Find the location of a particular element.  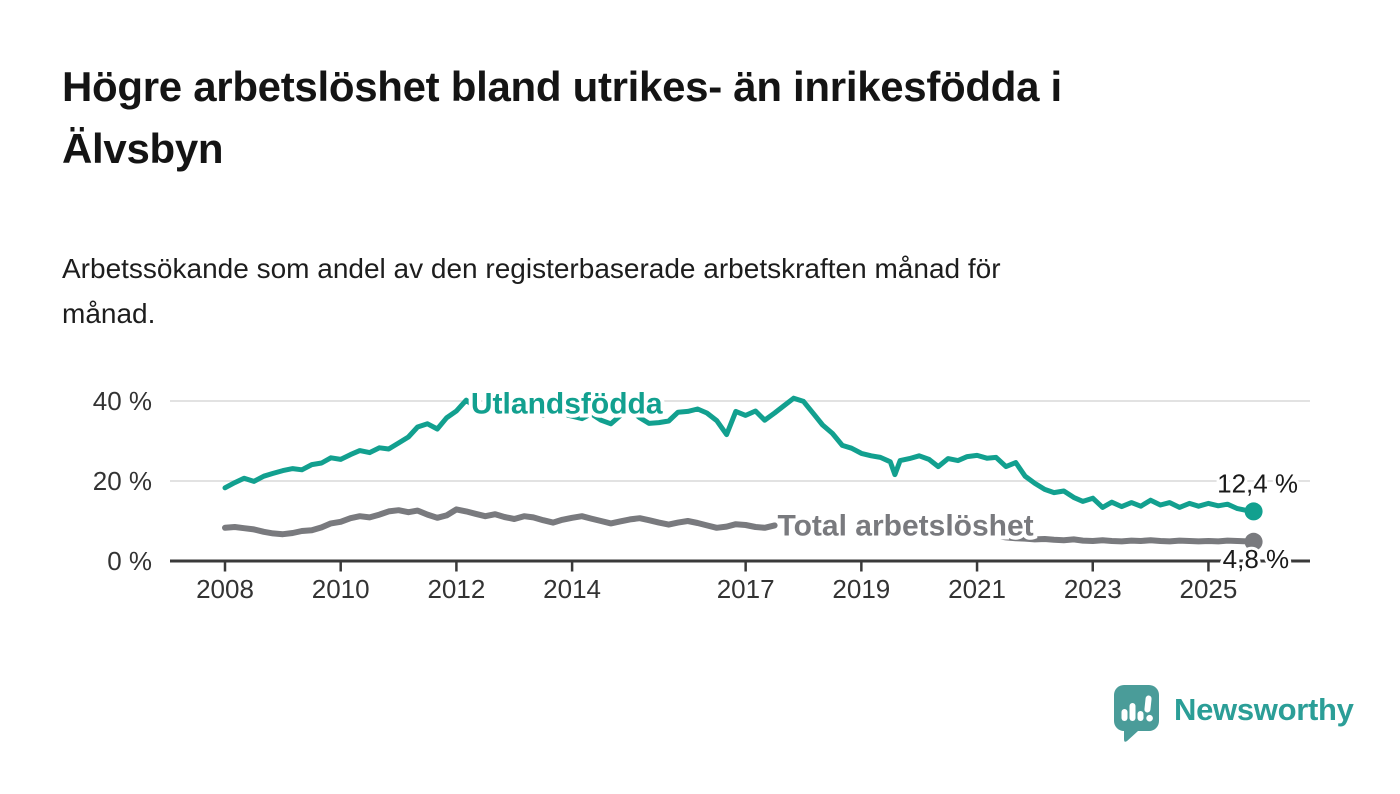

x-axis-tick-label: 2023 is located at coordinates (1093, 589).